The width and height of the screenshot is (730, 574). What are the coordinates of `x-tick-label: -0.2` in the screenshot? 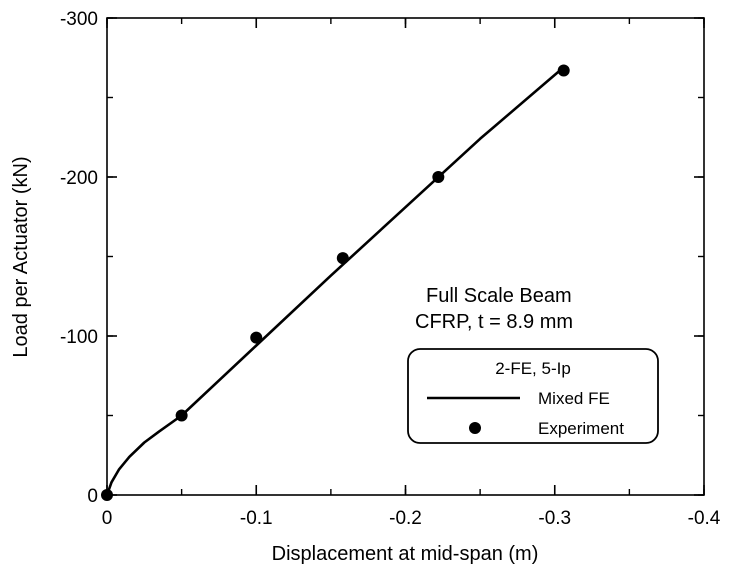 It's located at (405, 518).